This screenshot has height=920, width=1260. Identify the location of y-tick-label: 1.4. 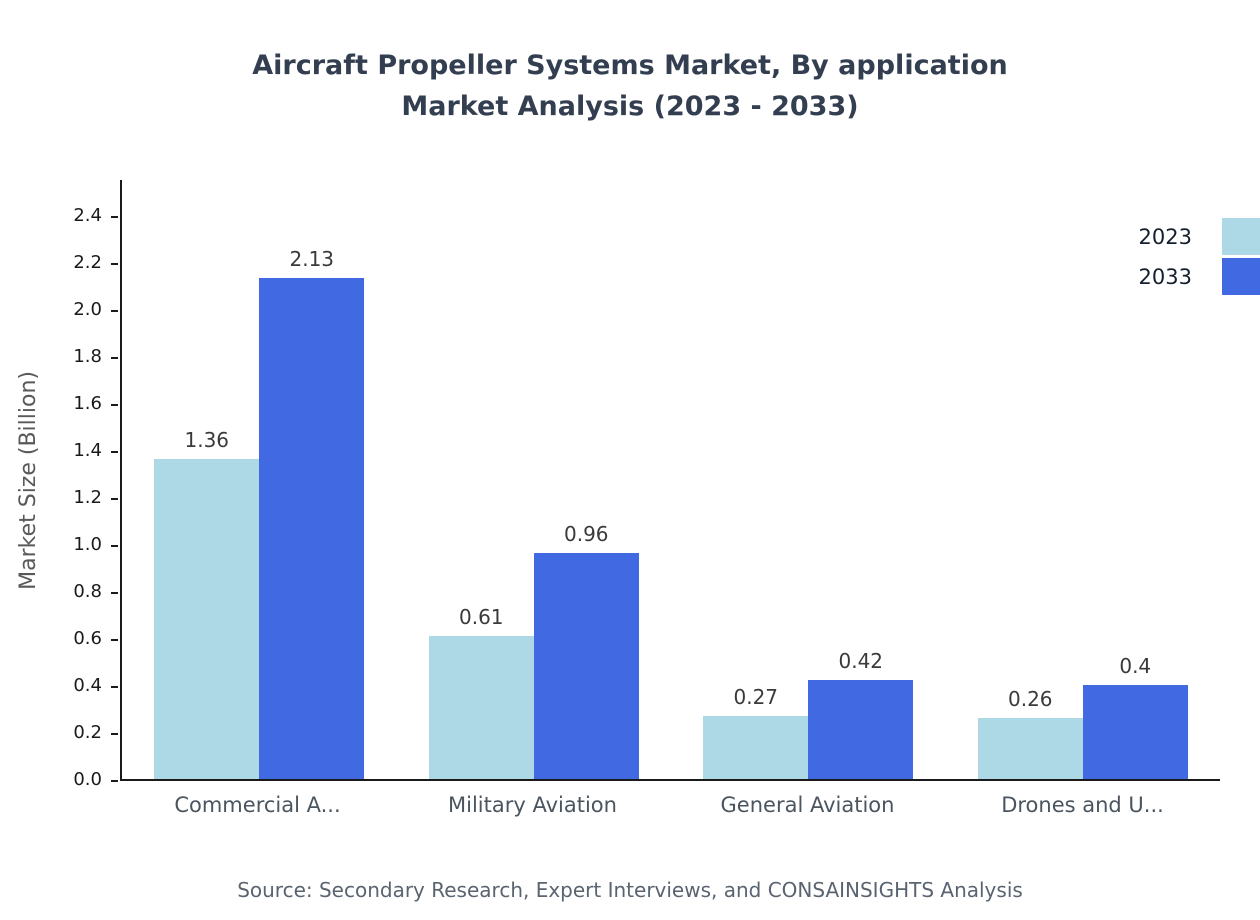
(87, 450).